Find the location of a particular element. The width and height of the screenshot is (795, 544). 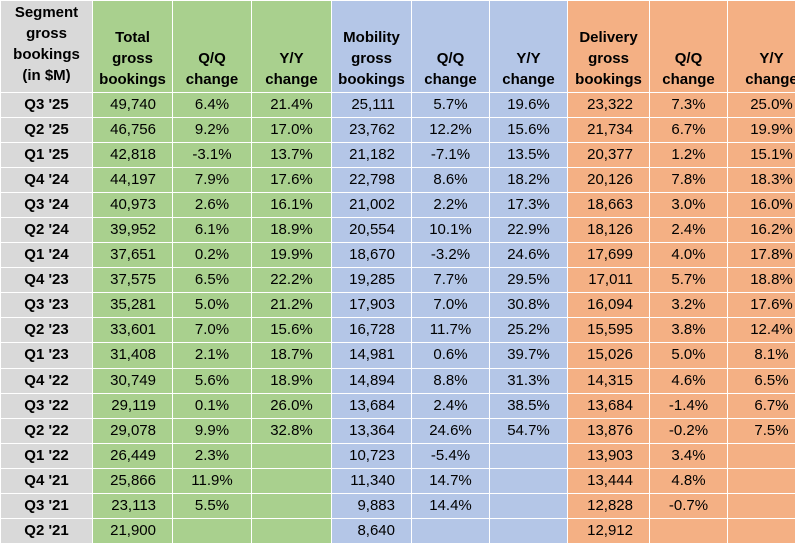

mobility-bookings-cell: 20,554 is located at coordinates (372, 230).